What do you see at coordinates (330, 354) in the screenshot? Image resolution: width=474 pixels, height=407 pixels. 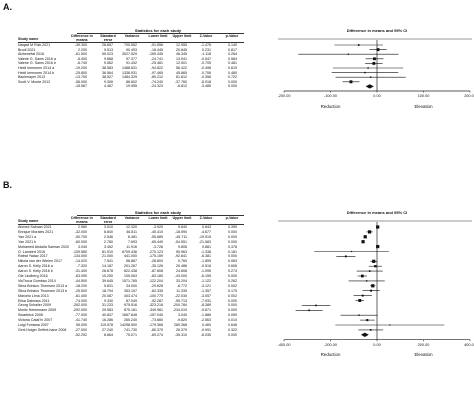 I see `caption-reduction: Reduction` at bounding box center [330, 354].